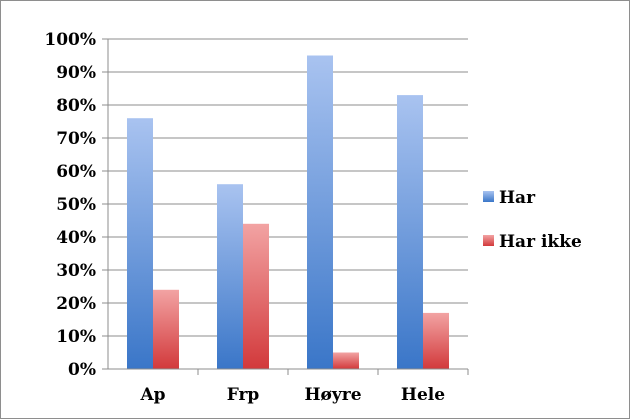 Image resolution: width=630 pixels, height=420 pixels. I want to click on bar-har-ap, so click(140, 243).